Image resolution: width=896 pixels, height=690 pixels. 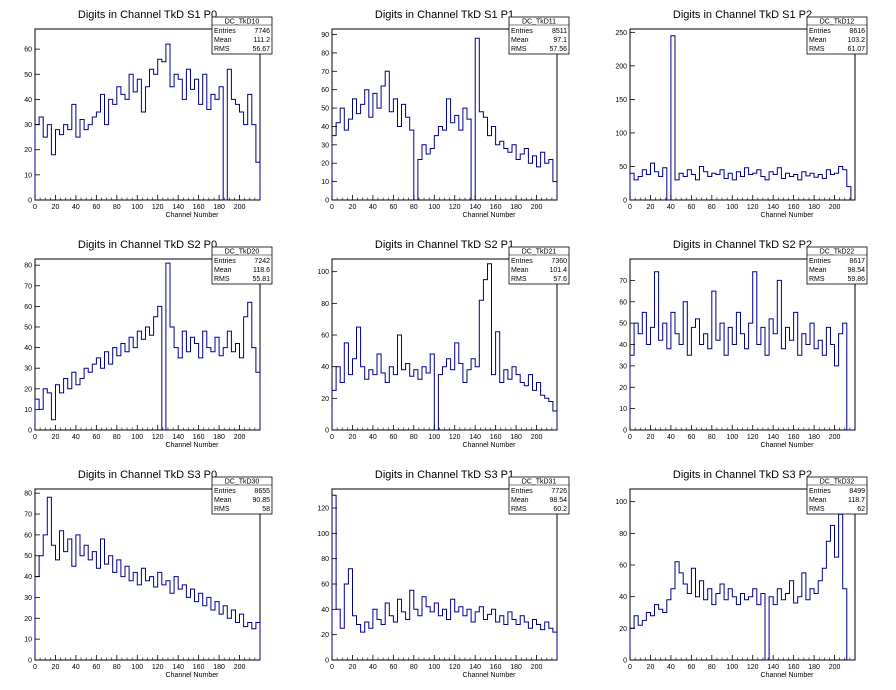 What do you see at coordinates (444, 15) in the screenshot?
I see `panel-title: Digits in Channel TkD S1 P1` at bounding box center [444, 15].